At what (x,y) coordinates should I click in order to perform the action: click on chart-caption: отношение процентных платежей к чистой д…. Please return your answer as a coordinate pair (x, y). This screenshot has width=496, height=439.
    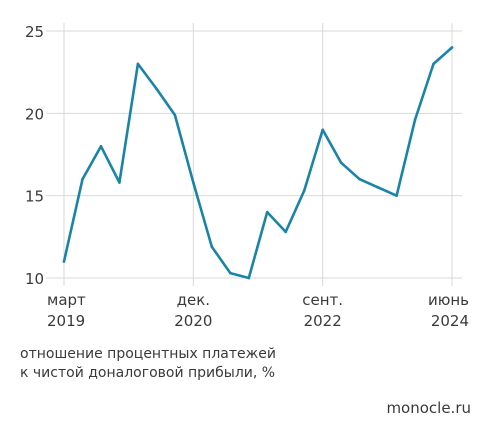
    Looking at the image, I should click on (148, 364).